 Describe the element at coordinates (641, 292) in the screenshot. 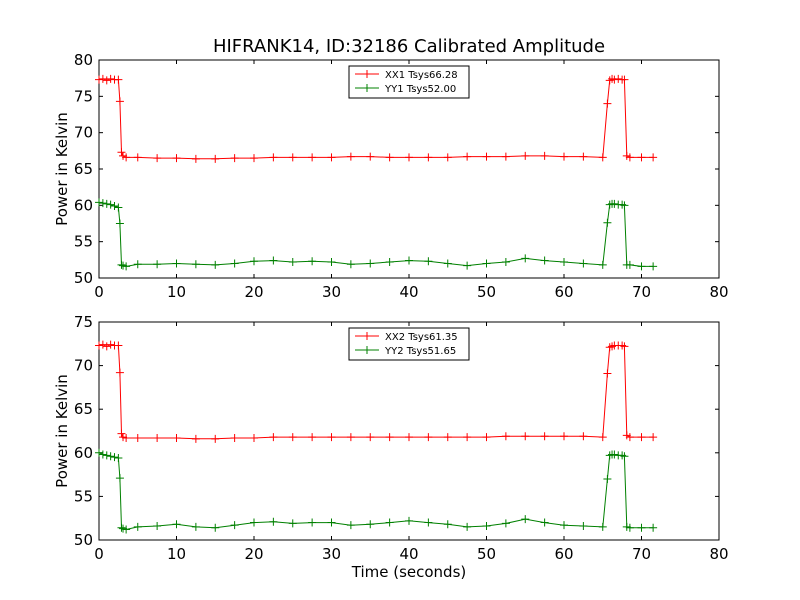

I see `x-tick-label: 70` at that location.